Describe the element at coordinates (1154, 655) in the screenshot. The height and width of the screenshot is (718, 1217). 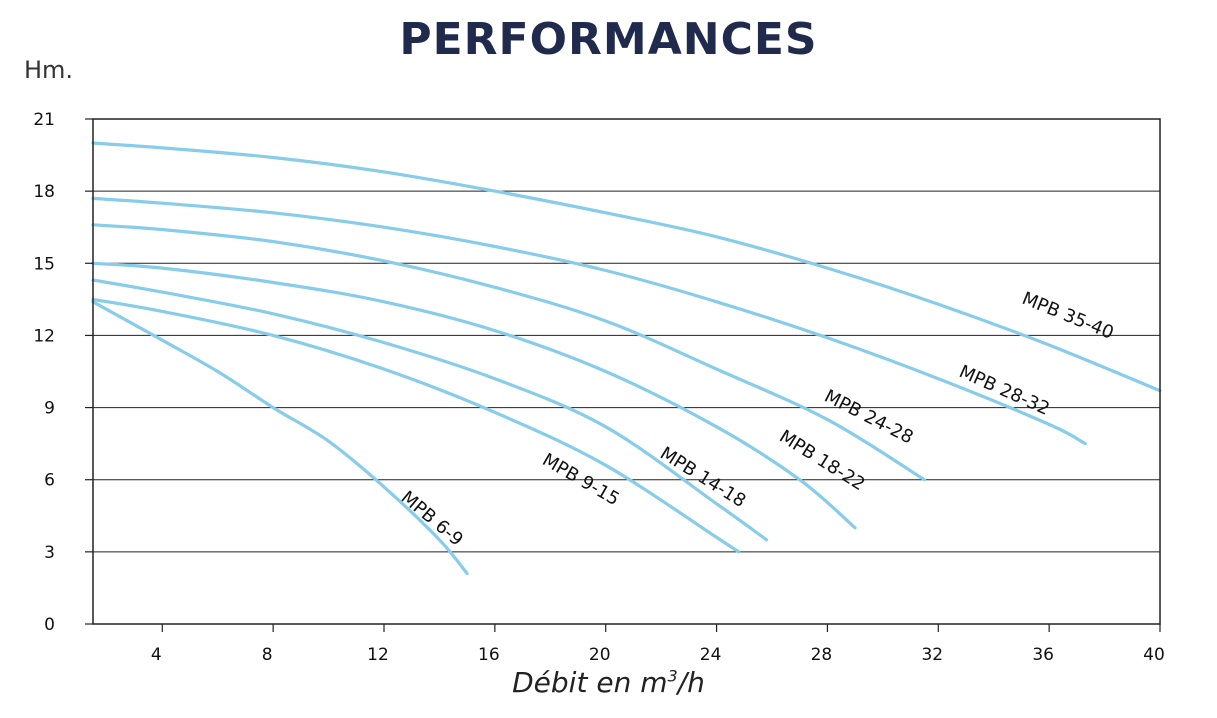
I see `x-tick-label: 40` at that location.